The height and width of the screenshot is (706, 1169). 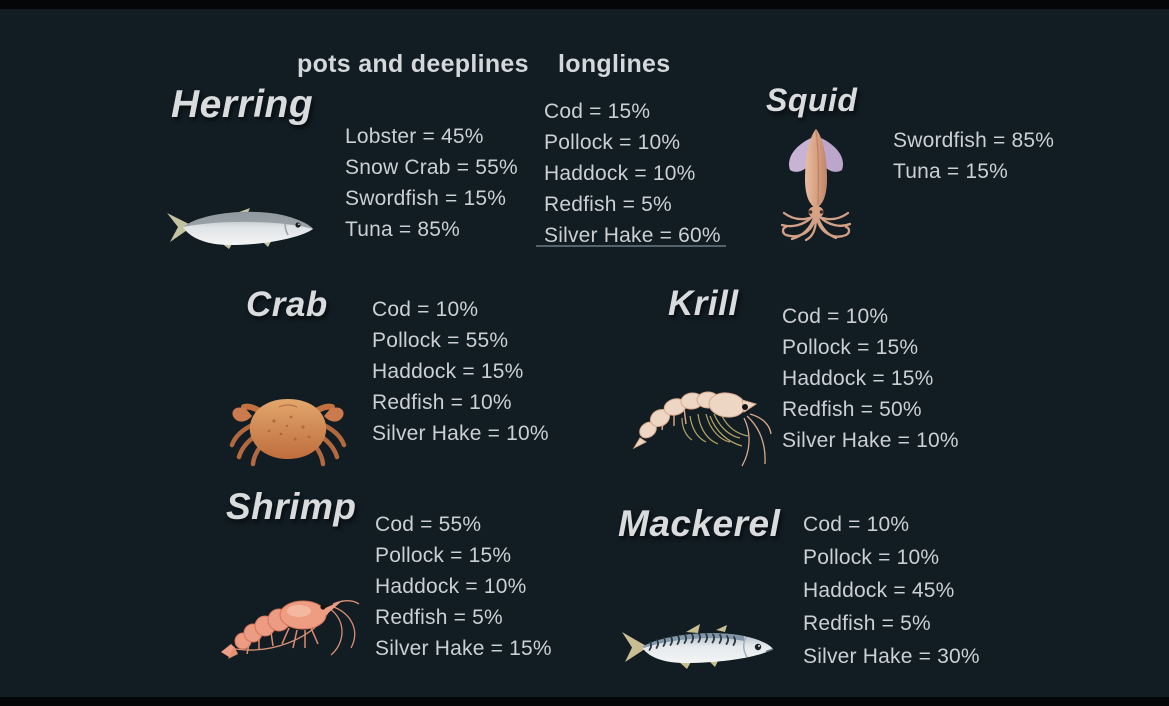 What do you see at coordinates (891, 656) in the screenshot?
I see `bait-catch-item: Silver Hake = 30%` at bounding box center [891, 656].